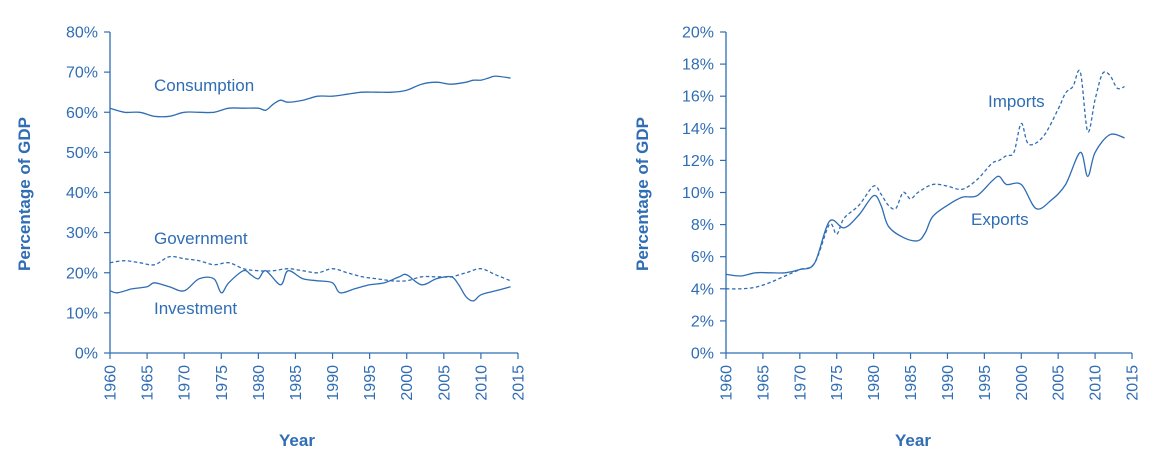 The width and height of the screenshot is (1175, 471). Describe the element at coordinates (1022, 383) in the screenshot. I see `right-x-tick-label: 2000` at that location.